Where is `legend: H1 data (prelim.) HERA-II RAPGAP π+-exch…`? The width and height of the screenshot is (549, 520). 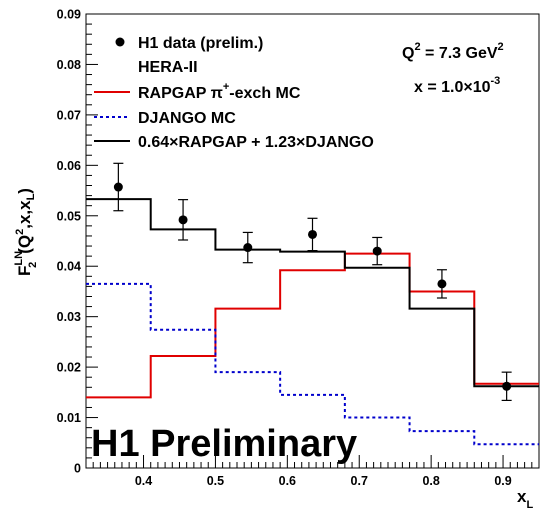
legend: H1 data (prelim.) HERA-II RAPGAP π+-exch… is located at coordinates (234, 93).